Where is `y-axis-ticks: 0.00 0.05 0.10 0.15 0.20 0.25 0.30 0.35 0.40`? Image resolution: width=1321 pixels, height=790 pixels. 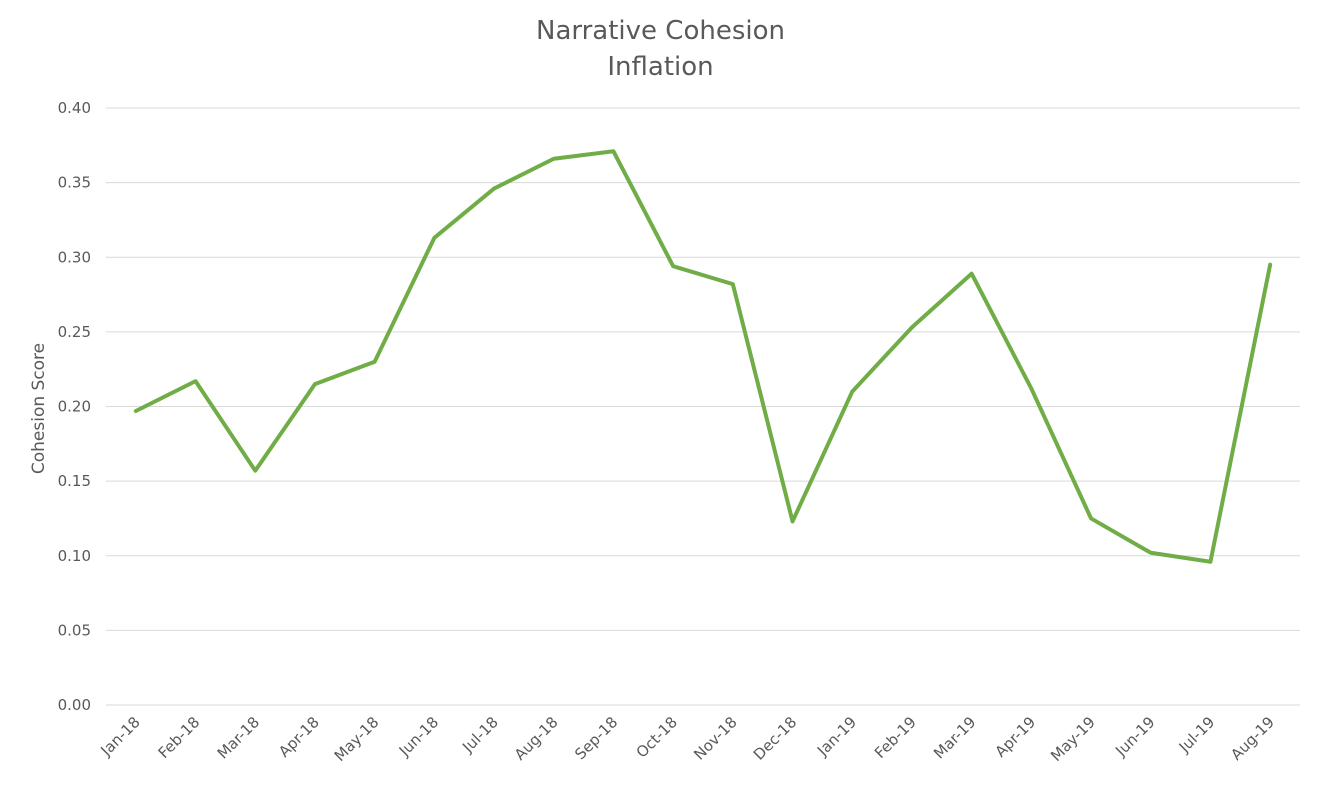 y-axis-ticks: 0.00 0.05 0.10 0.15 0.20 0.25 0.30 0.35 0.40 is located at coordinates (74, 406).